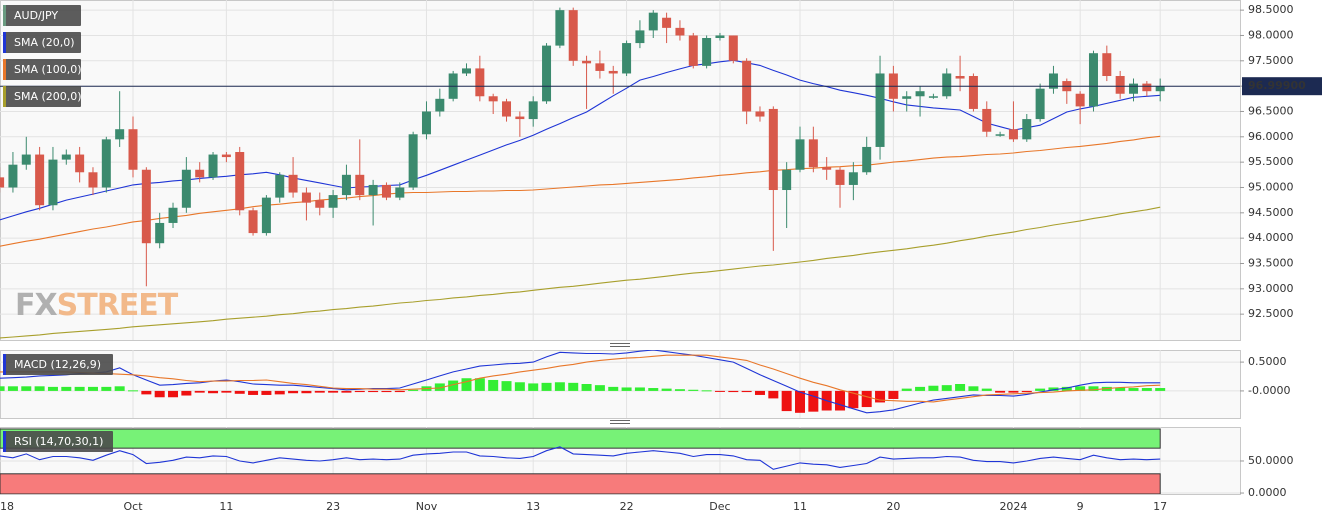 Image resolution: width=1323 pixels, height=520 pixels. Describe the element at coordinates (1013, 506) in the screenshot. I see `x-tick-label: 2024` at that location.